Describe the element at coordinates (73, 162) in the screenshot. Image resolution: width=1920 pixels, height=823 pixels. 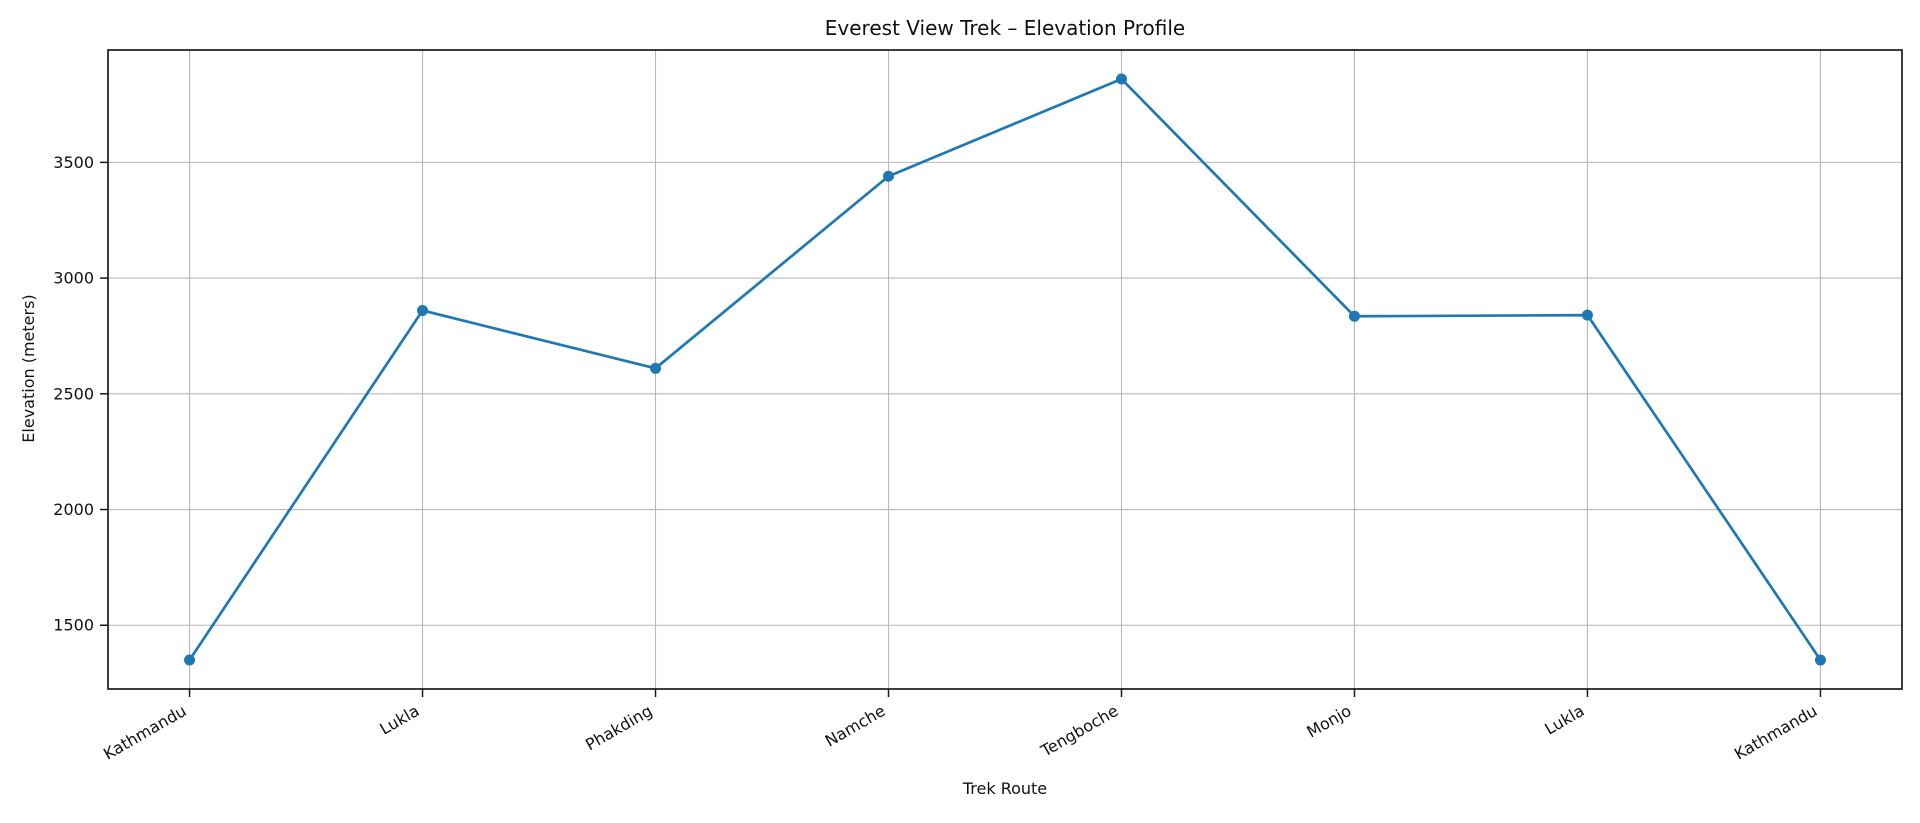
I see `y-tick-label: 3500` at that location.